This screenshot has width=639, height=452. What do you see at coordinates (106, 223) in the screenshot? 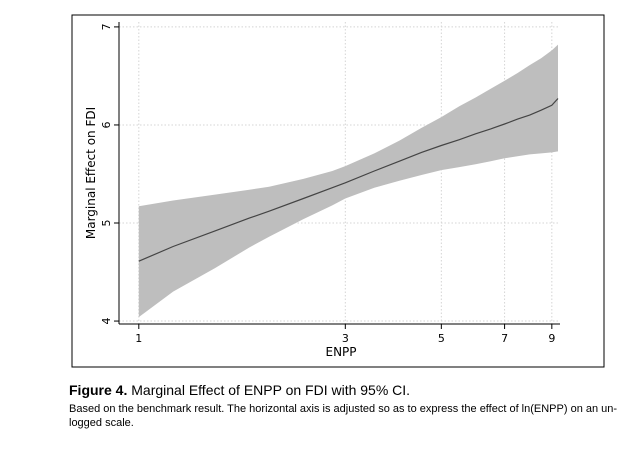
I see `y-tick-label: 5` at bounding box center [106, 223].